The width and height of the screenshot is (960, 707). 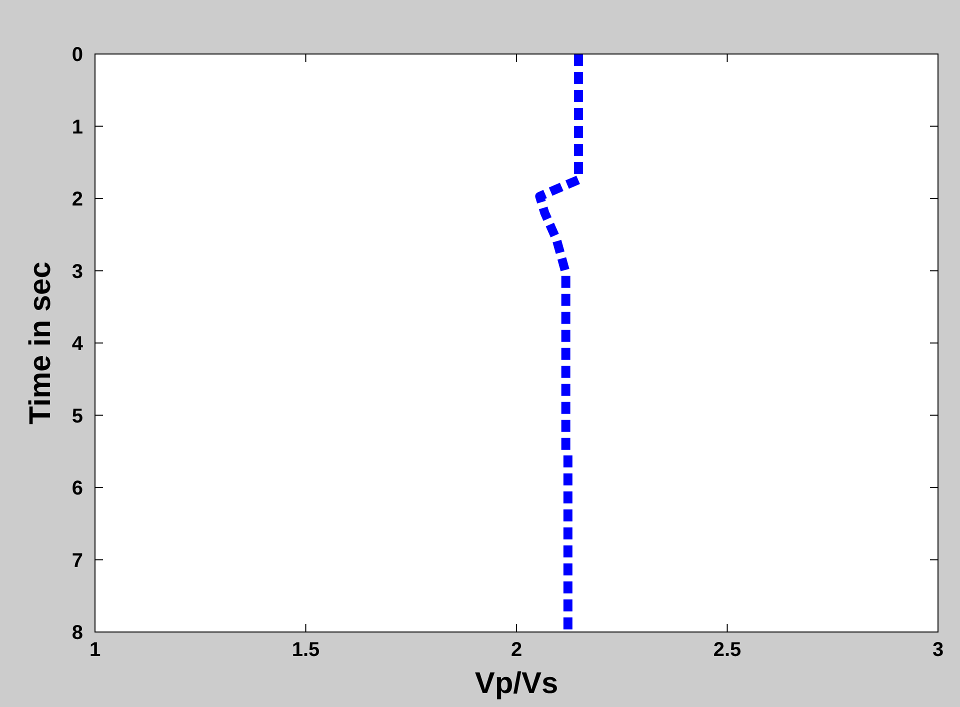 What do you see at coordinates (77, 633) in the screenshot?
I see `y-tick-label: 8` at bounding box center [77, 633].